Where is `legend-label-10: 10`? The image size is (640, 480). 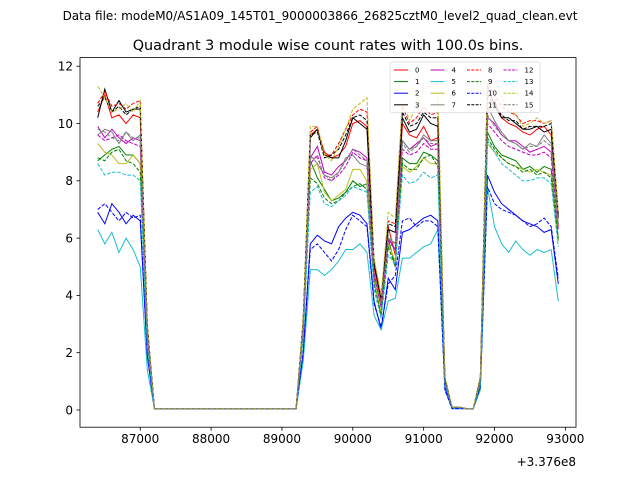 legend-label-10: 10 is located at coordinates (492, 94).